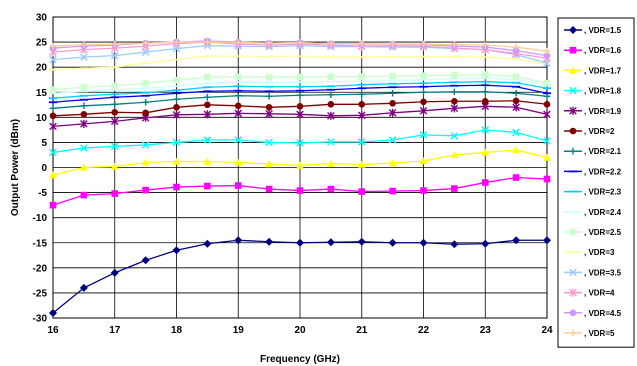  I want to click on legend-entry: , VDR=2.1, so click(593, 151).